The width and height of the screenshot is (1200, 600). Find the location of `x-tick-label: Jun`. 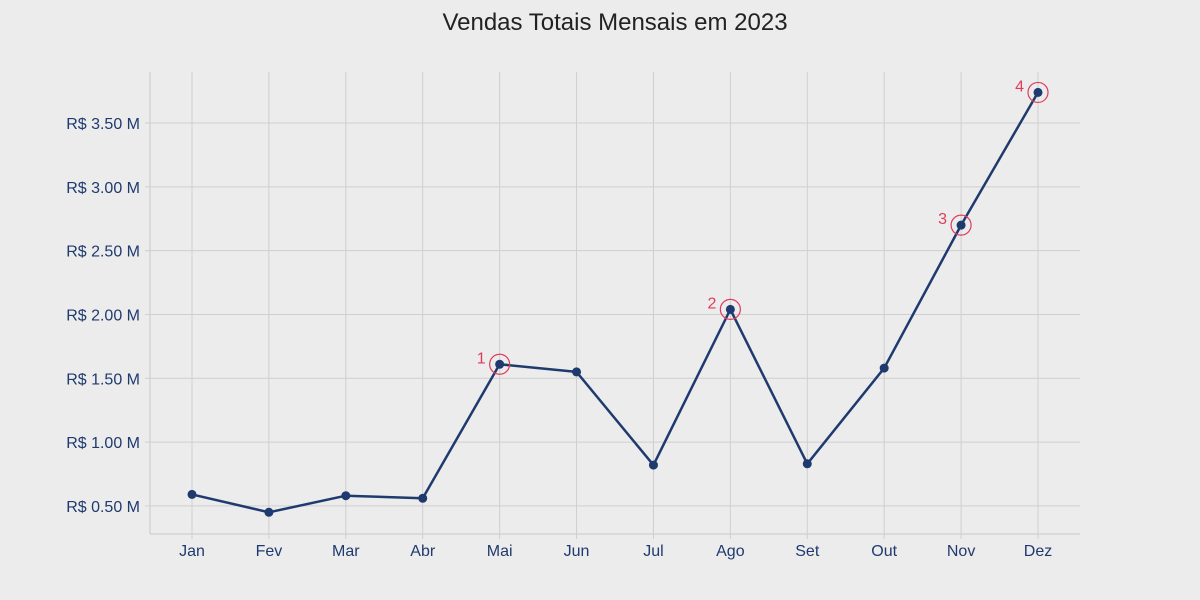

x-tick-label: Jun is located at coordinates (577, 551).